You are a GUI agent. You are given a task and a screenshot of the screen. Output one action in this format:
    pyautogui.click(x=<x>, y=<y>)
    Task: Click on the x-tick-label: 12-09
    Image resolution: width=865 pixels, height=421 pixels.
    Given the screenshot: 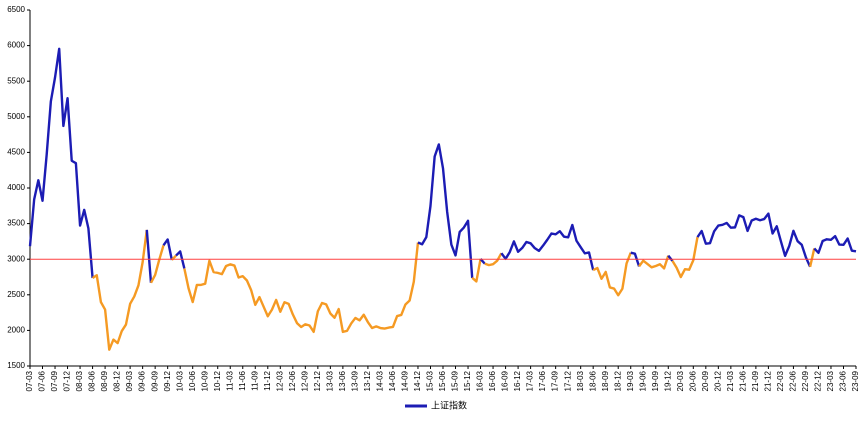 What is the action you would take?
    pyautogui.click(x=304, y=380)
    